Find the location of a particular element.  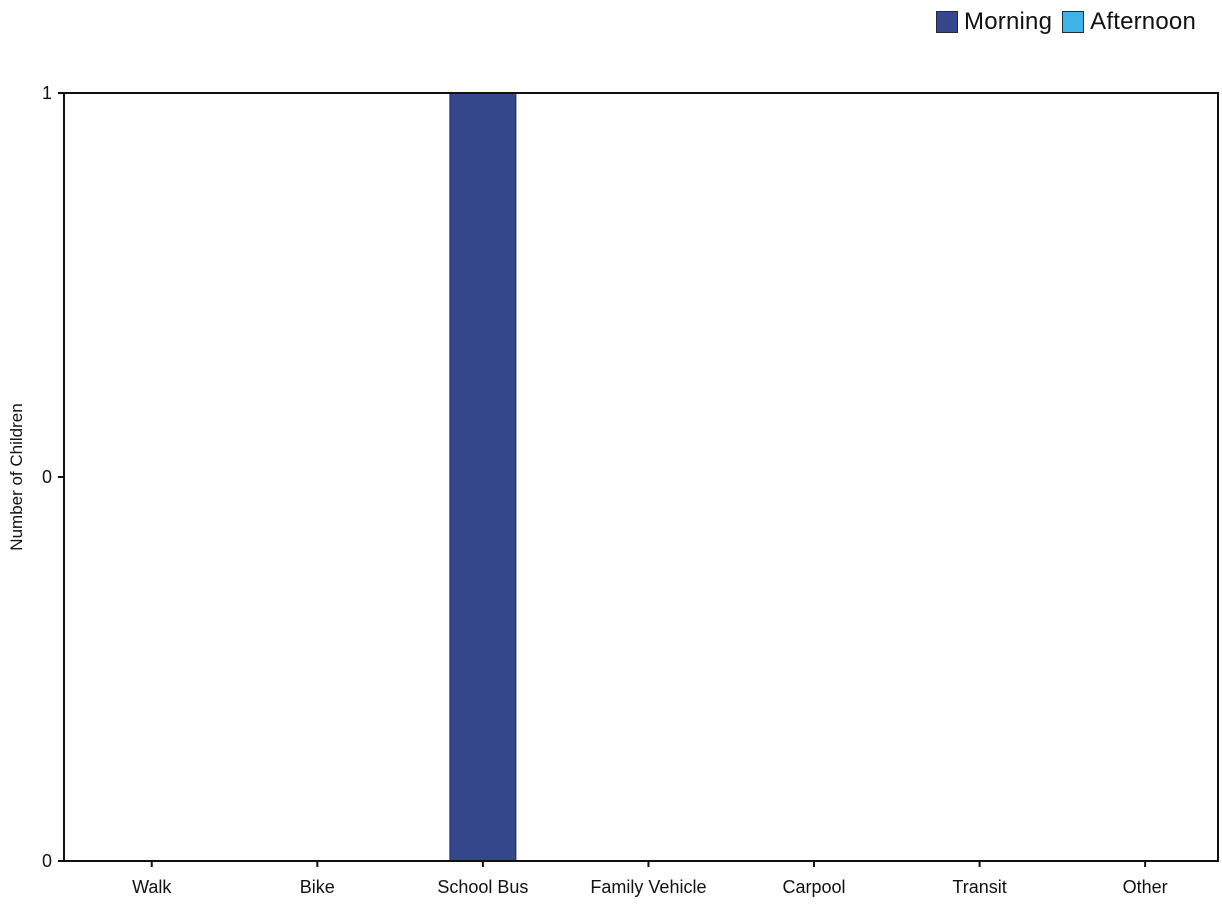

x-tick-label: Family Vehicle is located at coordinates (648, 887).